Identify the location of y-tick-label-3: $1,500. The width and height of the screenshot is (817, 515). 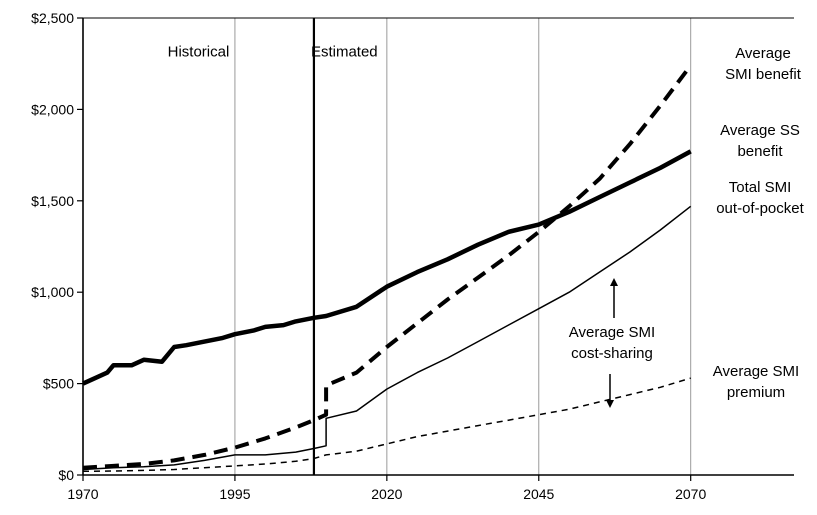
(52, 201).